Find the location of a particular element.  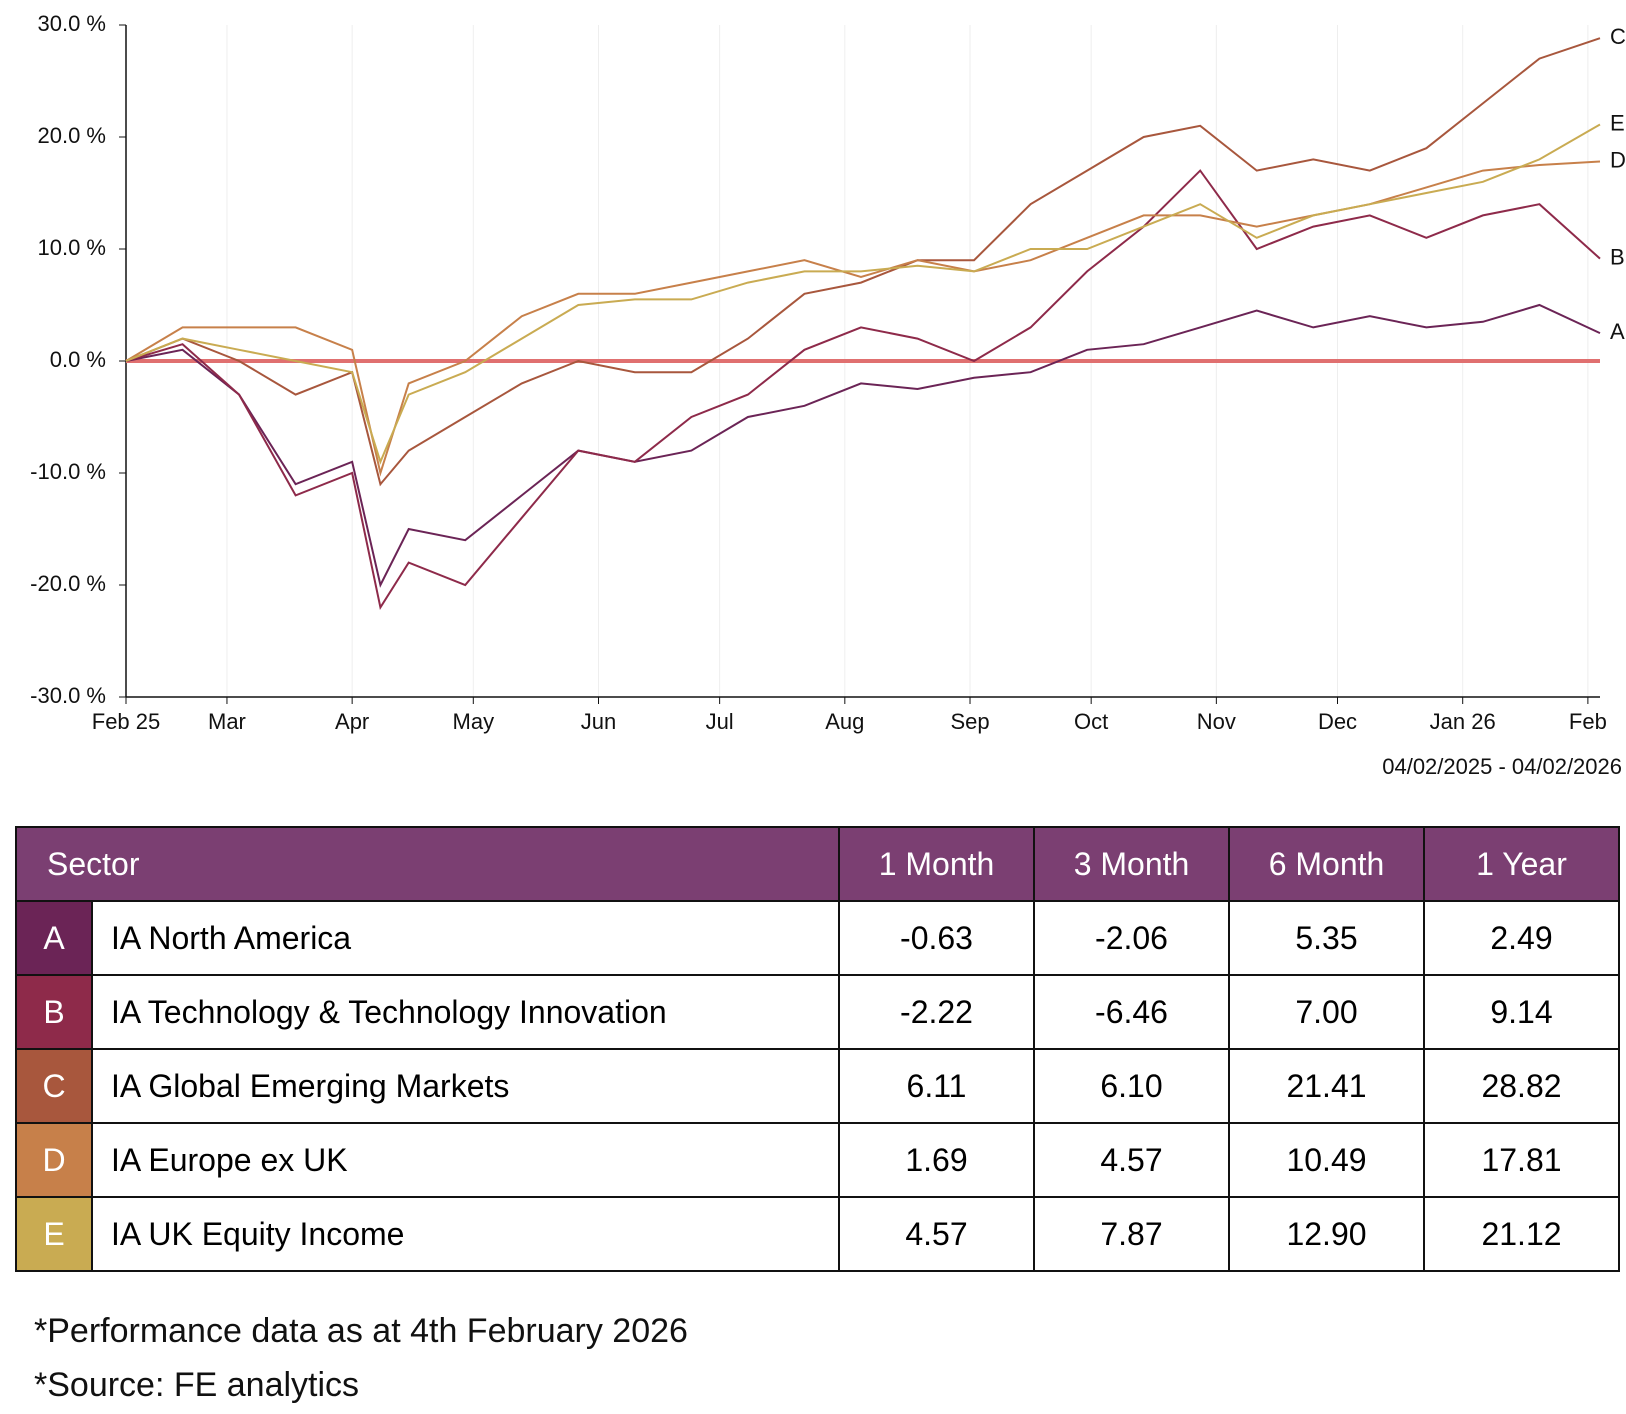

series-label: D is located at coordinates (1618, 159).